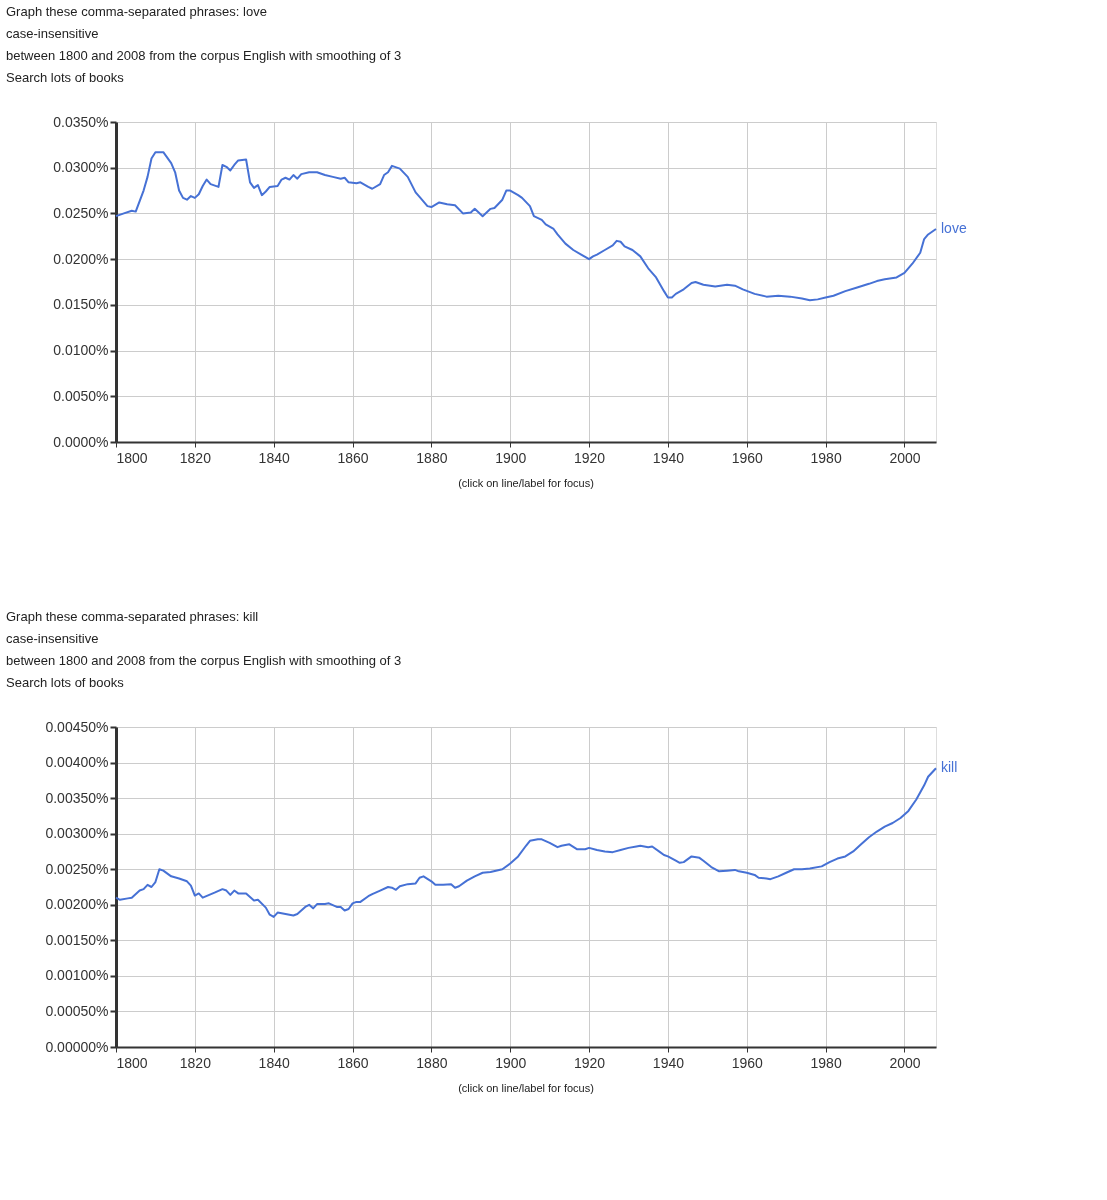 The width and height of the screenshot is (1107, 1200). What do you see at coordinates (77, 833) in the screenshot?
I see `y-tick-label: 0.00300%` at bounding box center [77, 833].